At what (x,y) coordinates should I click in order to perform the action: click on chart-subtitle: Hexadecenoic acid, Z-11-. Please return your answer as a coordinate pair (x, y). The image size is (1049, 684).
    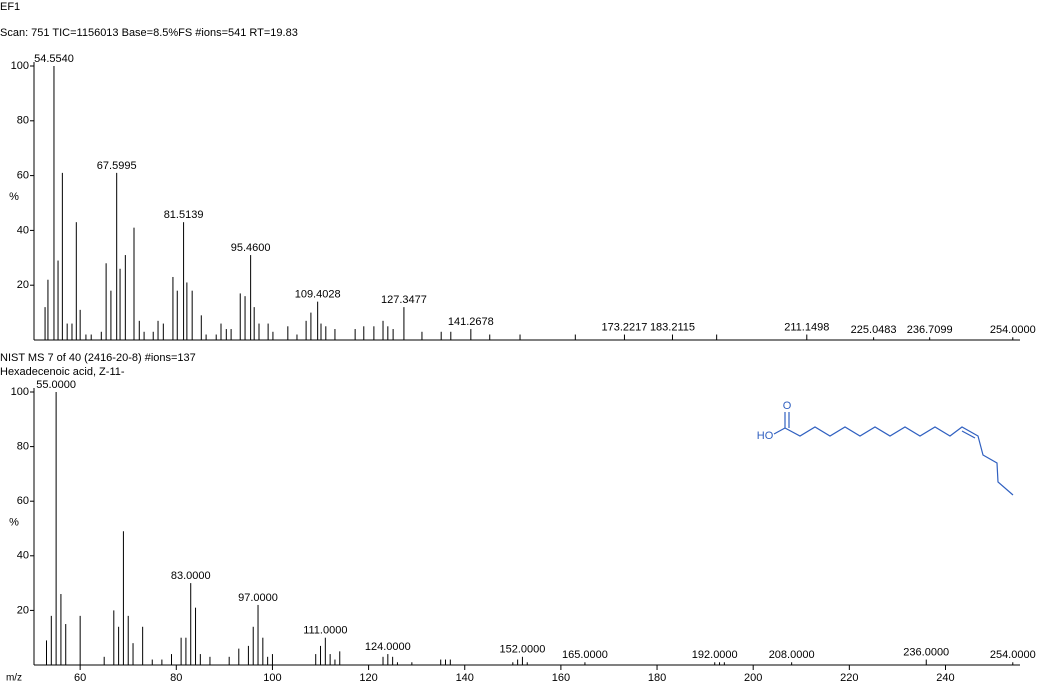
    Looking at the image, I should click on (62, 372).